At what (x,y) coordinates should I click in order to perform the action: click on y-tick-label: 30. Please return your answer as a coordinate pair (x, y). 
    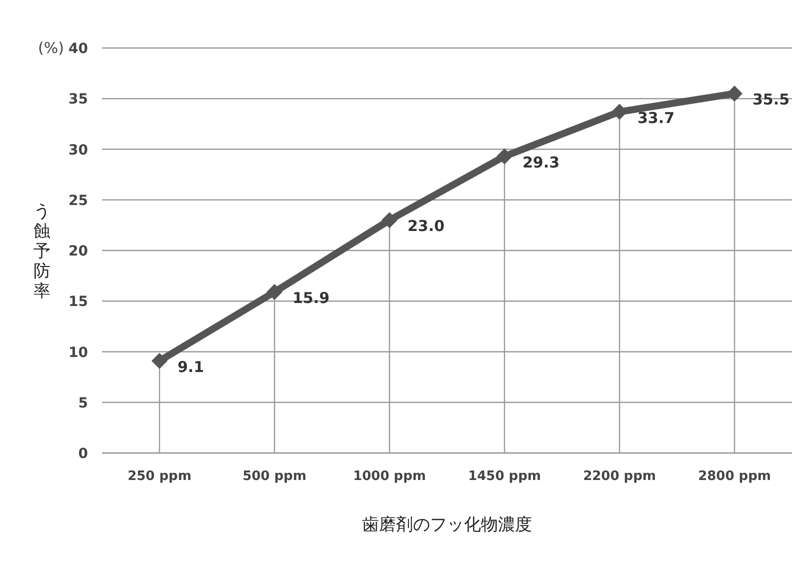
    Looking at the image, I should click on (78, 150).